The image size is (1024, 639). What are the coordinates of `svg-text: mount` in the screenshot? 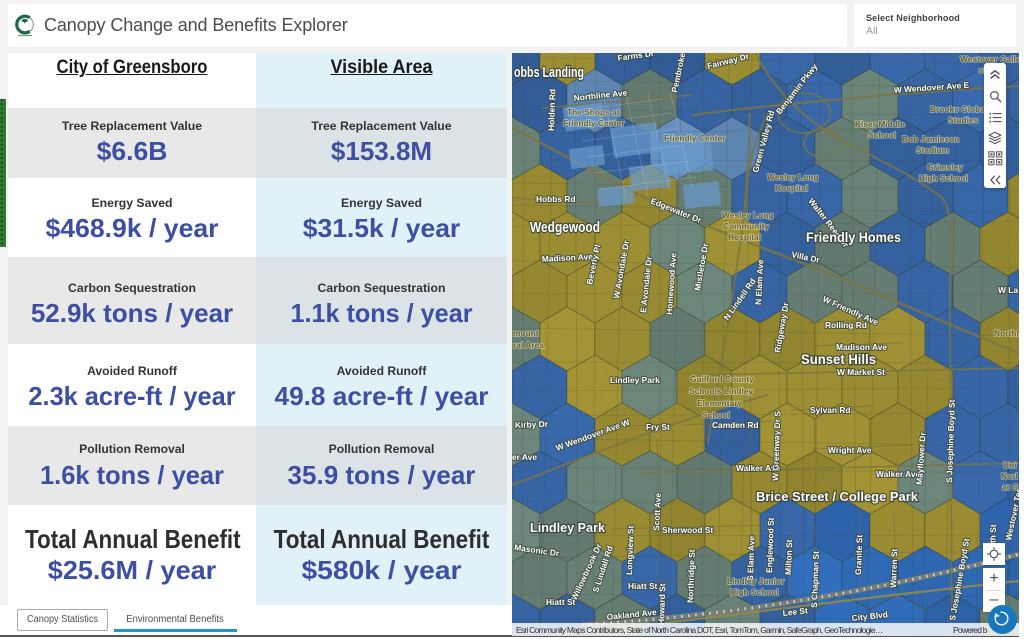 It's located at (526, 333).